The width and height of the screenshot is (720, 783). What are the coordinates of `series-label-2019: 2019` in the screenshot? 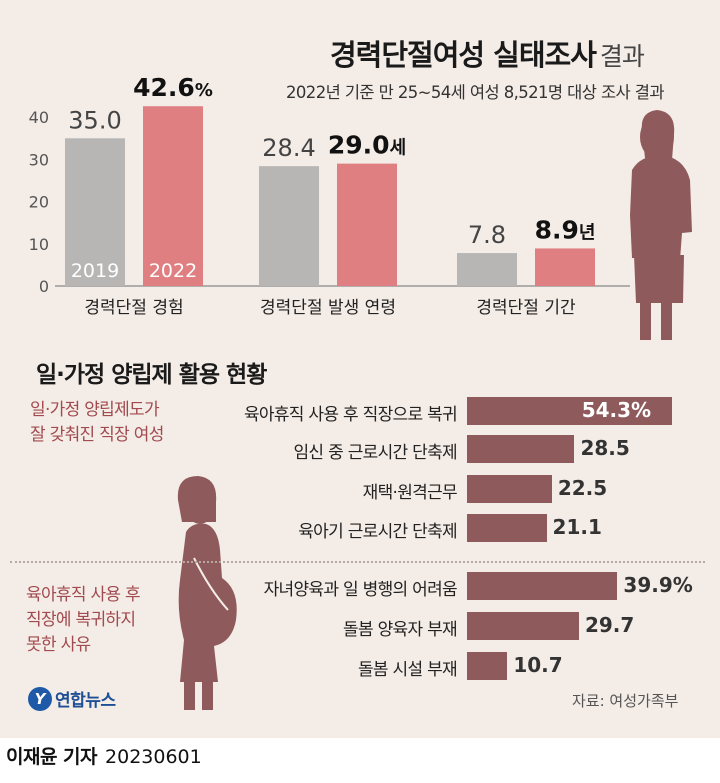 It's located at (95, 271).